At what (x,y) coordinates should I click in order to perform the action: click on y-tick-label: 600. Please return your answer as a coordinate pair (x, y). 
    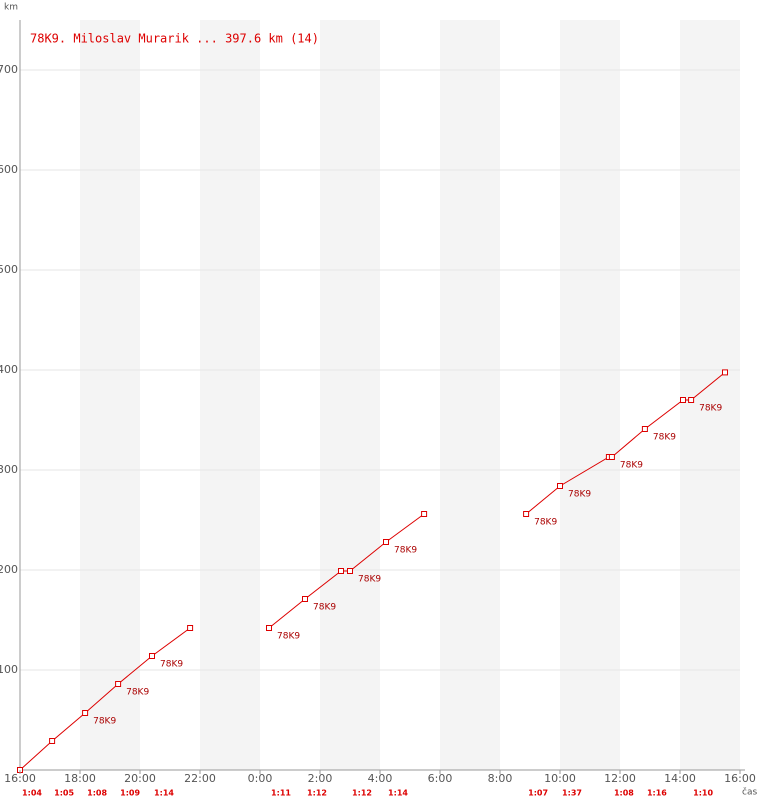
    Looking at the image, I should click on (9, 169).